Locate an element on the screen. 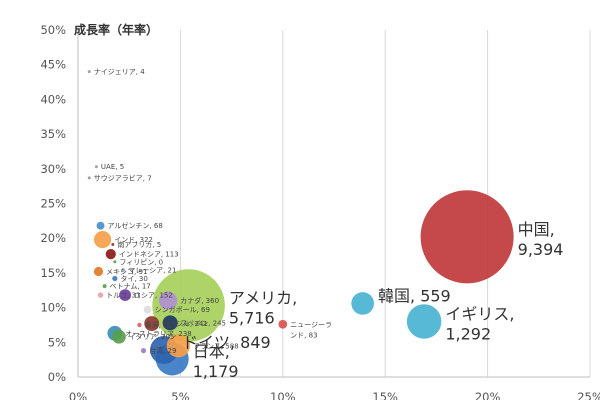 The height and width of the screenshot is (400, 600). x-tick-label: 5% is located at coordinates (180, 395).